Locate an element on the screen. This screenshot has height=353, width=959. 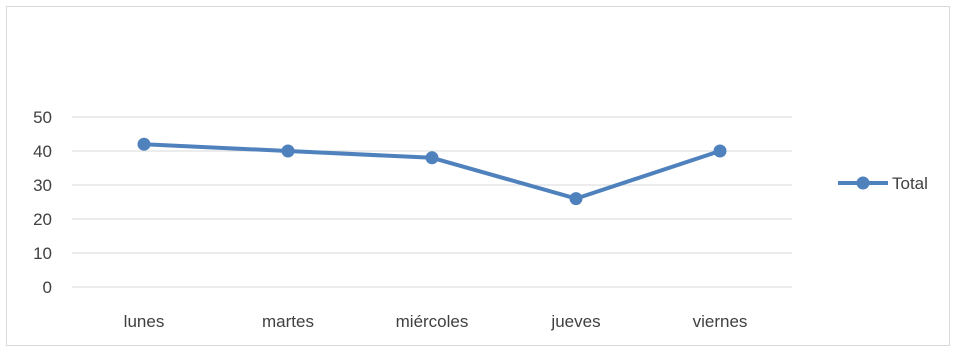
y-tick-label: 50 is located at coordinates (42, 117).